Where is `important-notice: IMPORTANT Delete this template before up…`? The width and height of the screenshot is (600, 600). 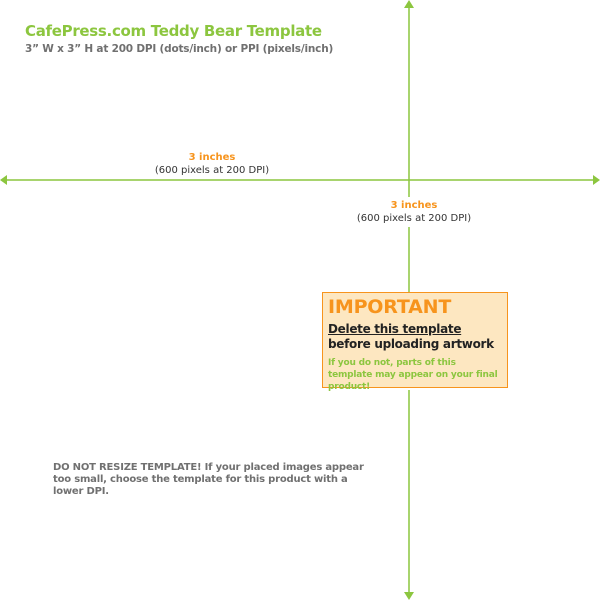 important-notice: IMPORTANT Delete this template before up… is located at coordinates (415, 342).